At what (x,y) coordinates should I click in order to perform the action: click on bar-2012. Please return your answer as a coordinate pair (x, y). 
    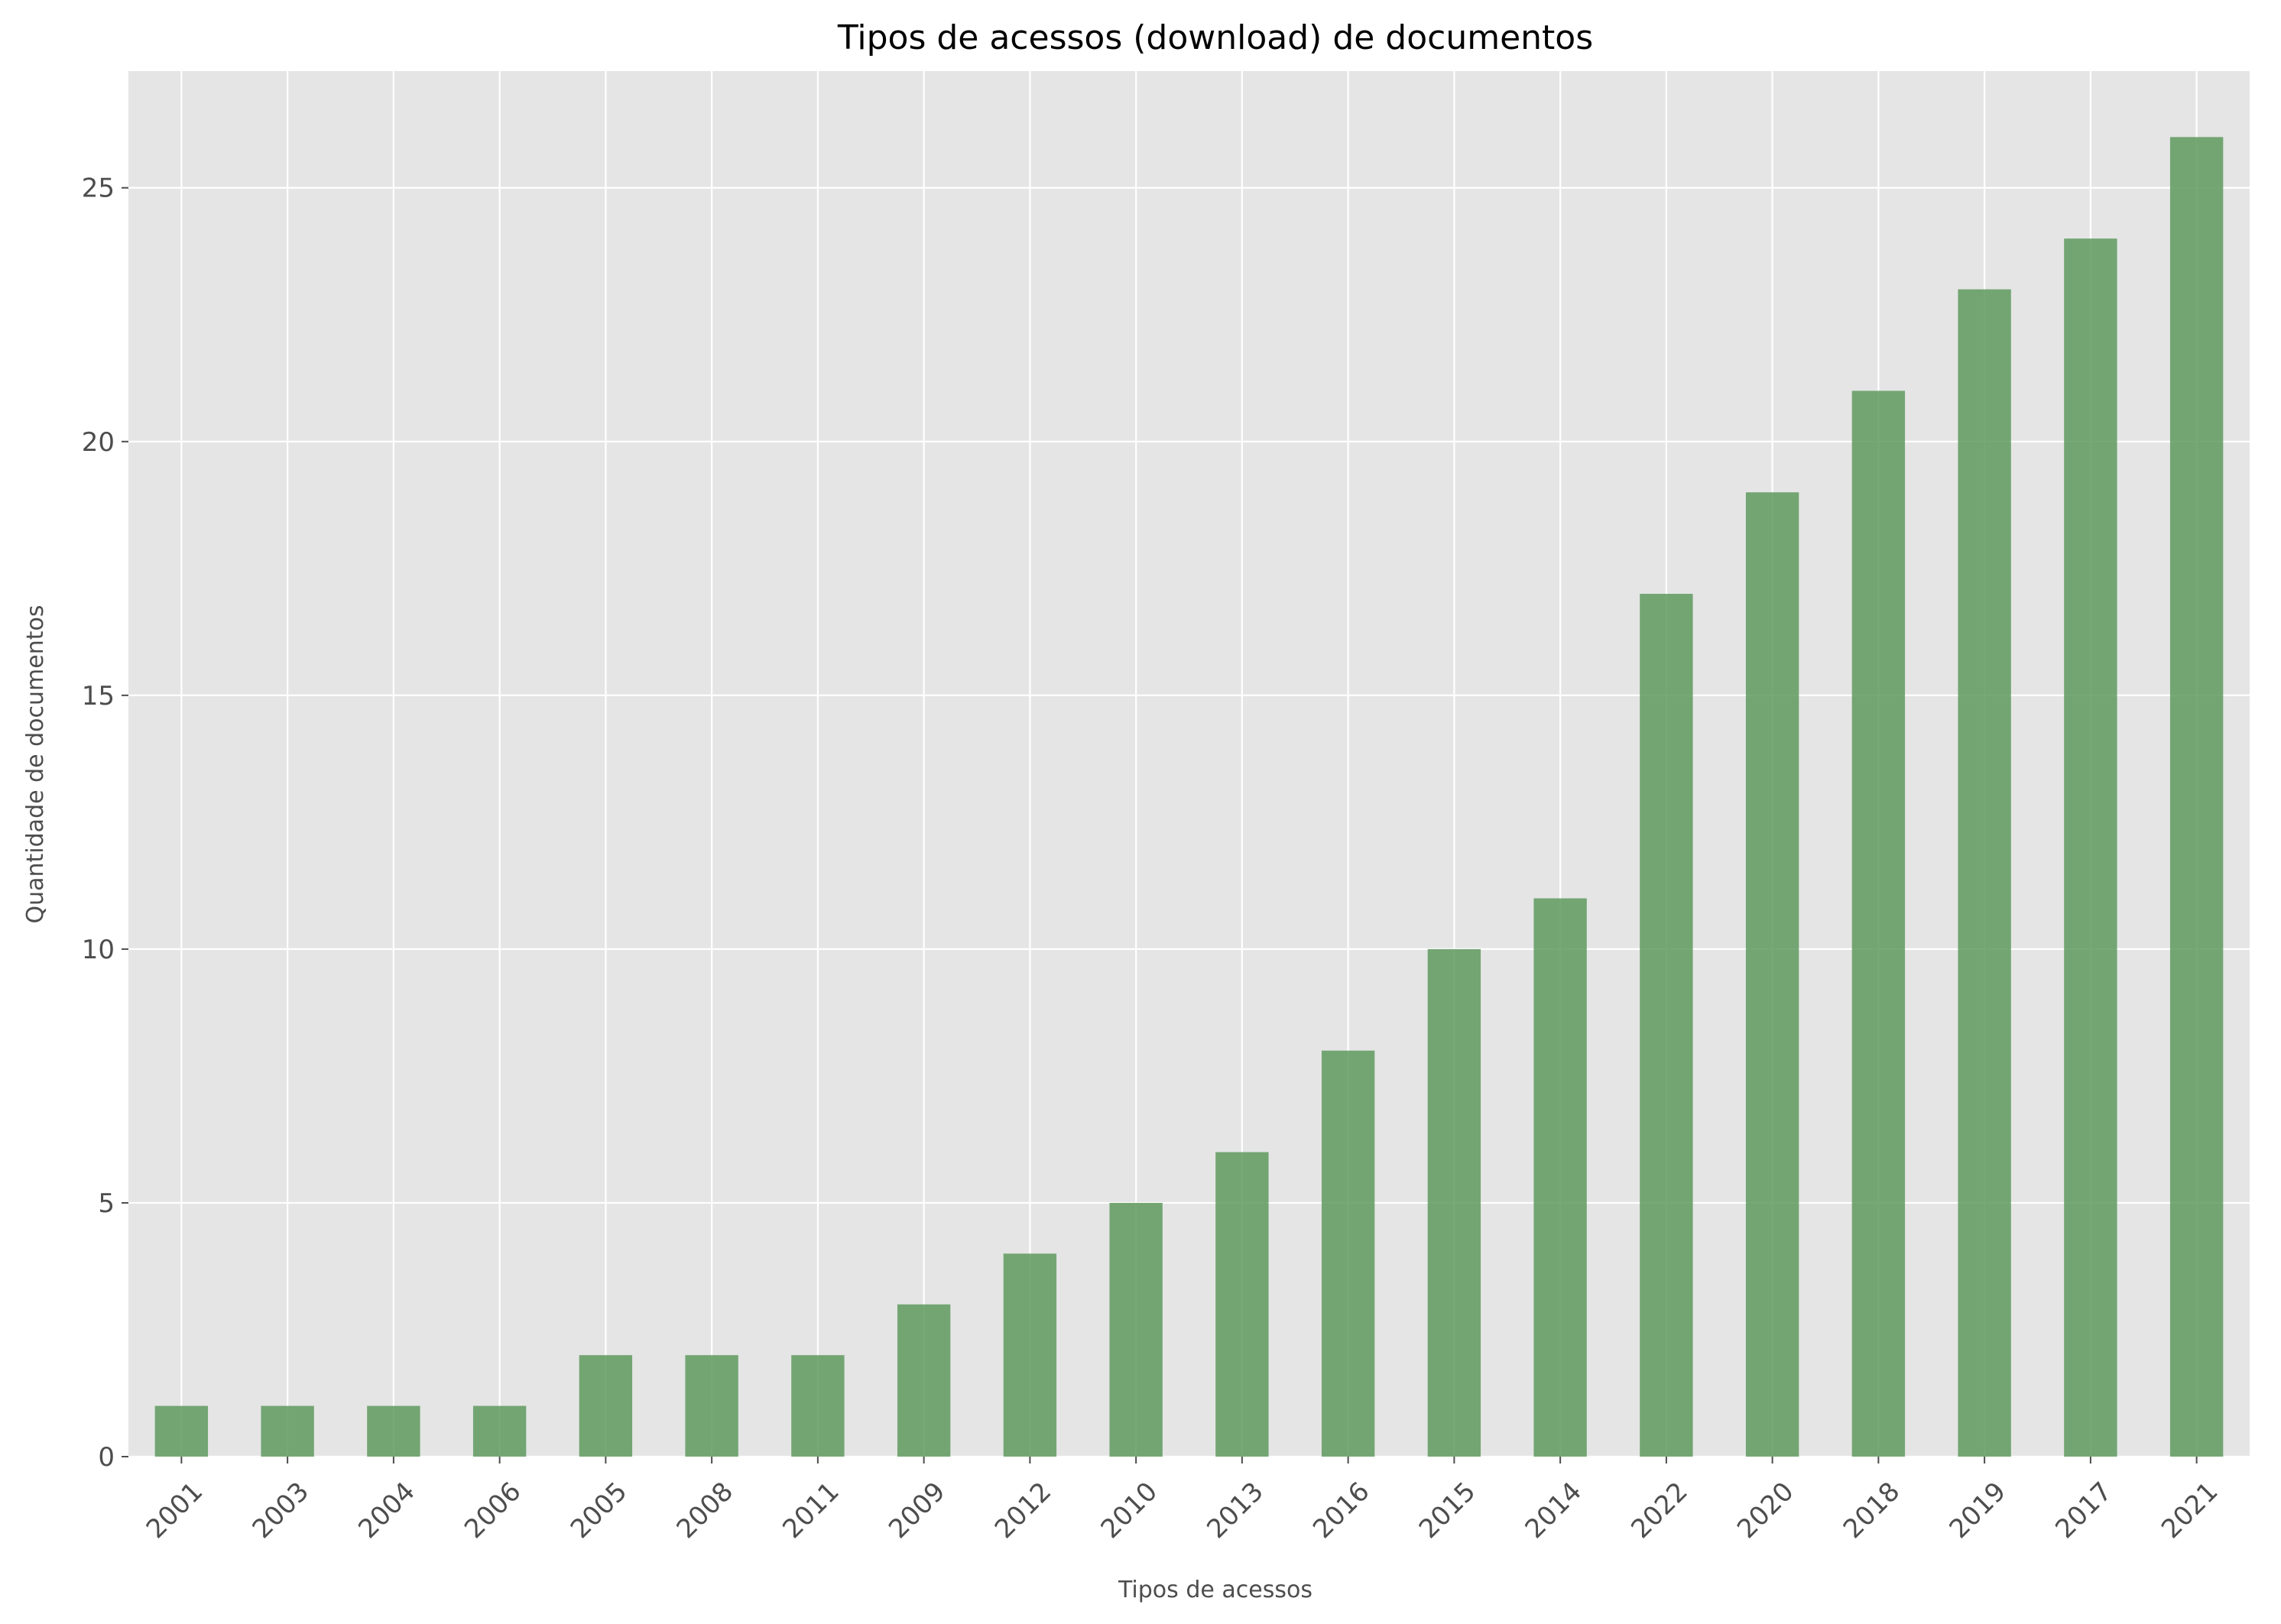
    Looking at the image, I should click on (1030, 1355).